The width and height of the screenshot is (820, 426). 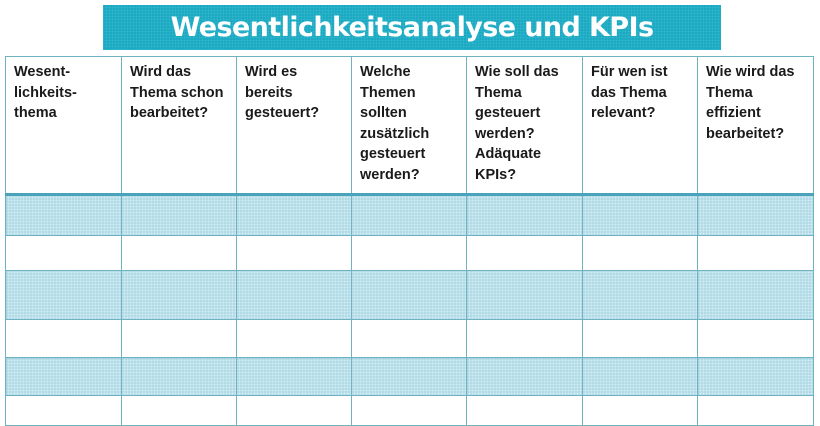 I want to click on page-title: Wesentlichkeitsanalyse und KPIs, so click(x=412, y=27).